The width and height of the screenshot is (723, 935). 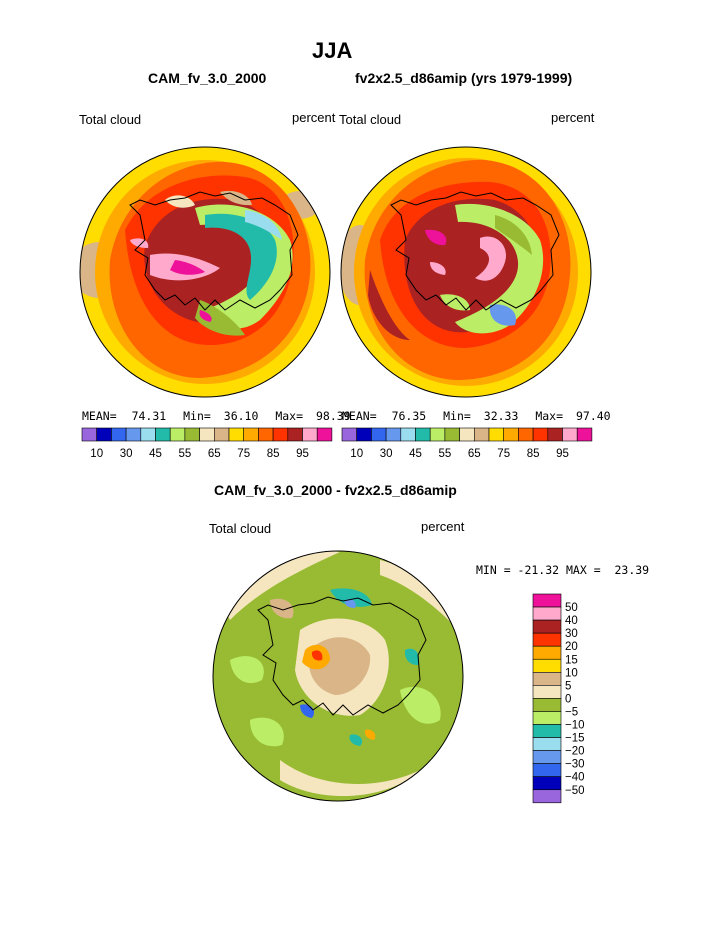 What do you see at coordinates (474, 454) in the screenshot?
I see `right-colorbar-tick-label: 65` at bounding box center [474, 454].